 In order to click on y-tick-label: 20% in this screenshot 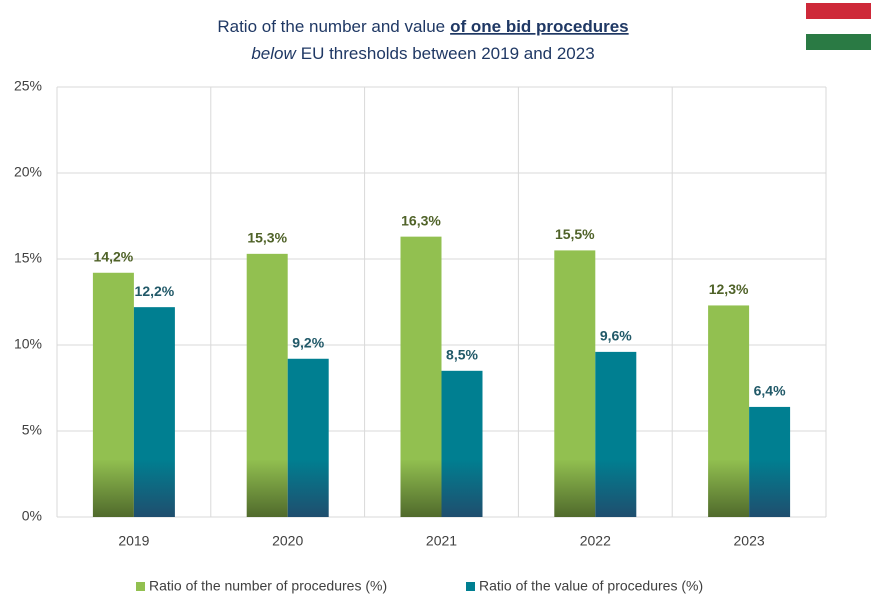, I will do `click(28, 172)`.